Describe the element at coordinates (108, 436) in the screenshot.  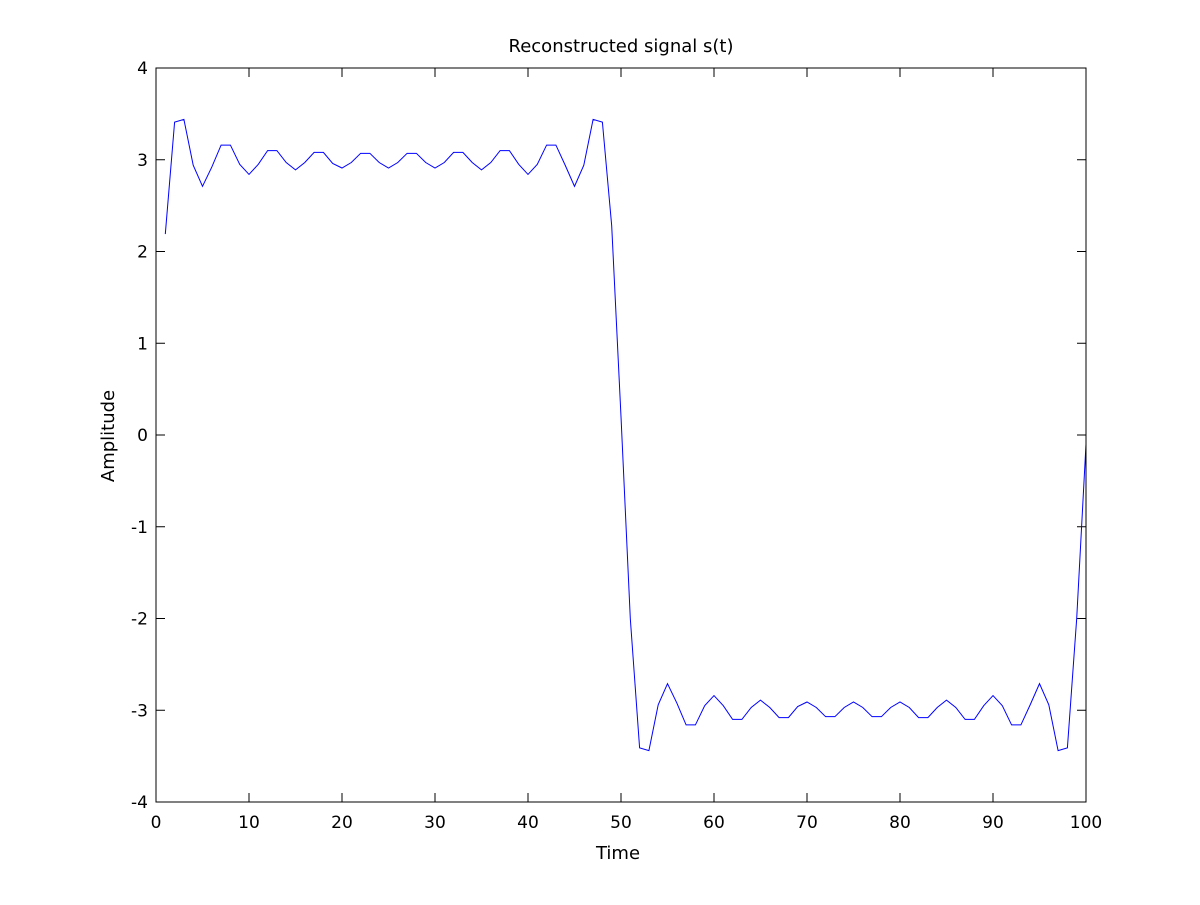
I see `y-axis-label: Amplitude` at that location.